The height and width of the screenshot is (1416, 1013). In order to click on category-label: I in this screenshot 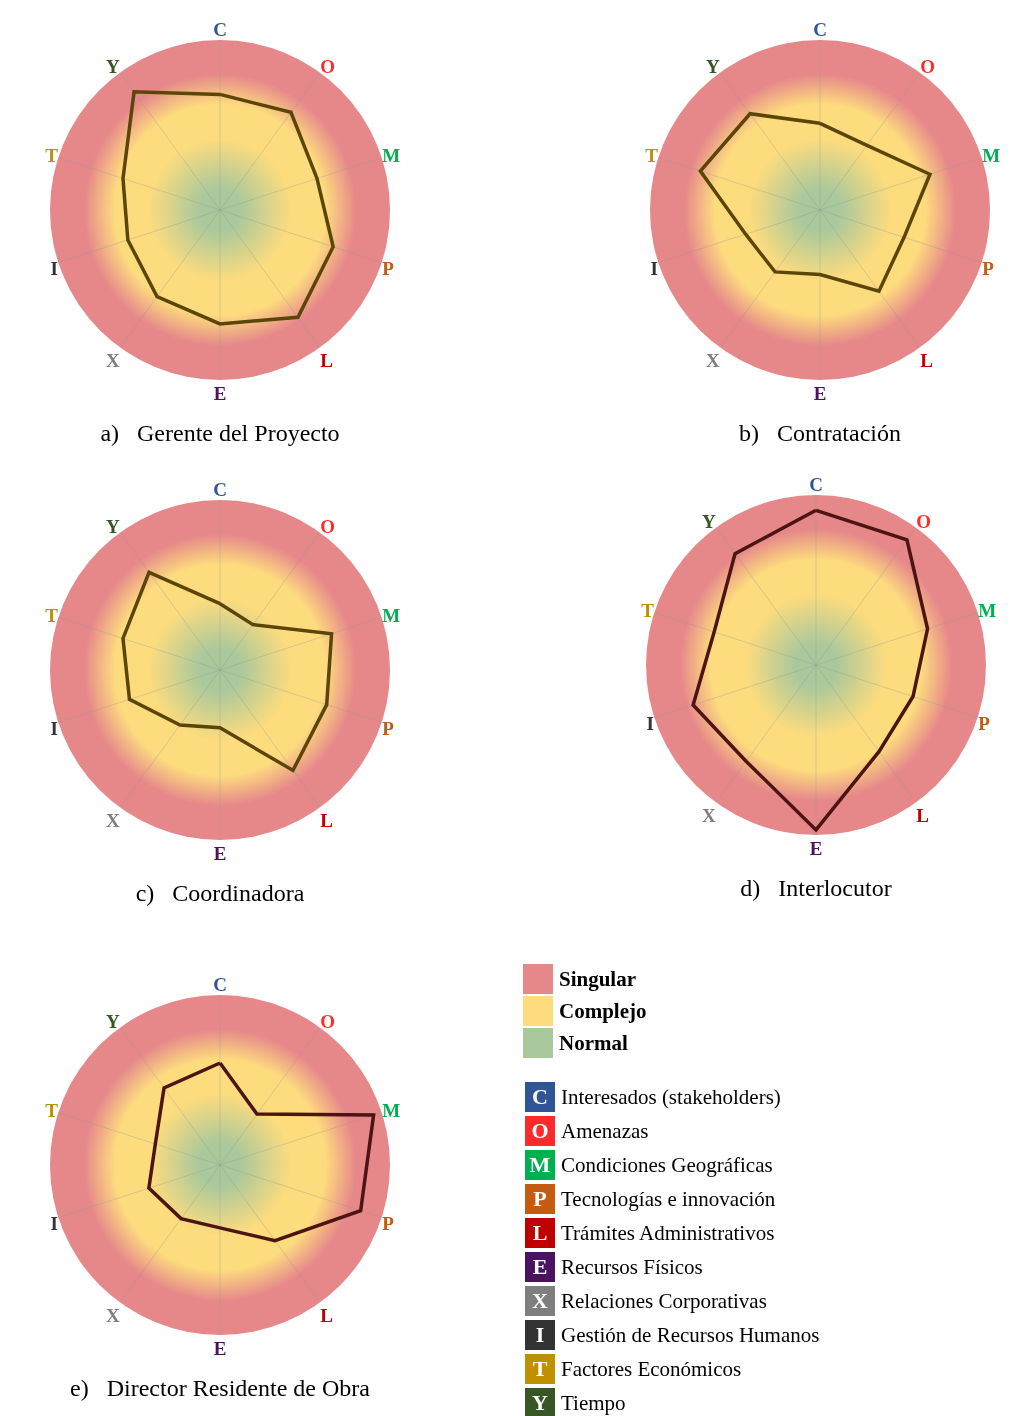, I will do `click(540, 1335)`.